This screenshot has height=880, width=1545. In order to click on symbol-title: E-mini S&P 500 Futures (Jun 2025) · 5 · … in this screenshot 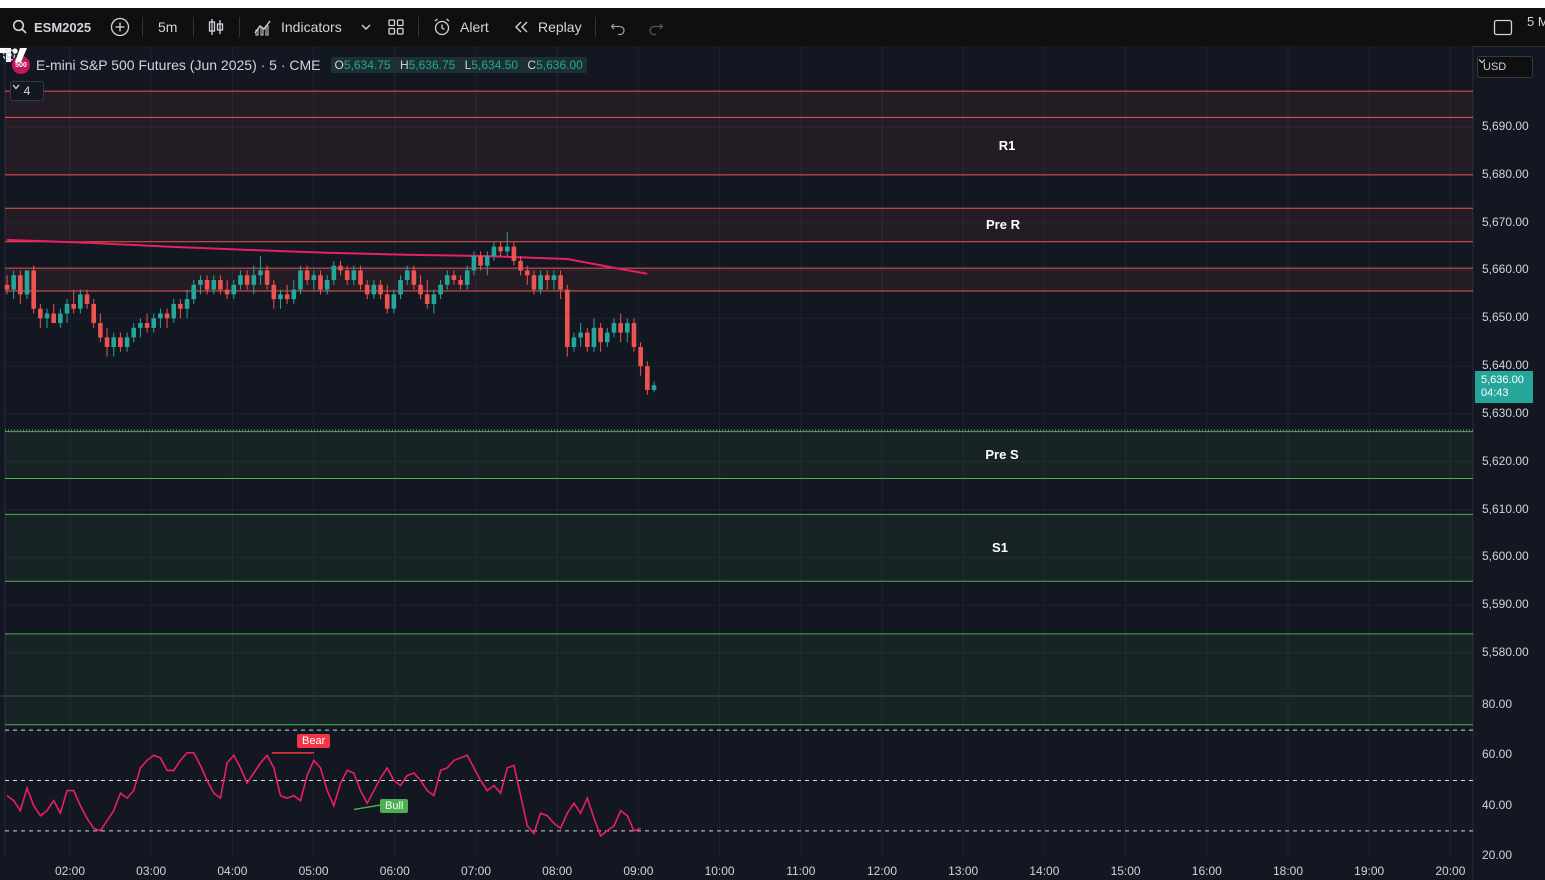, I will do `click(178, 65)`.